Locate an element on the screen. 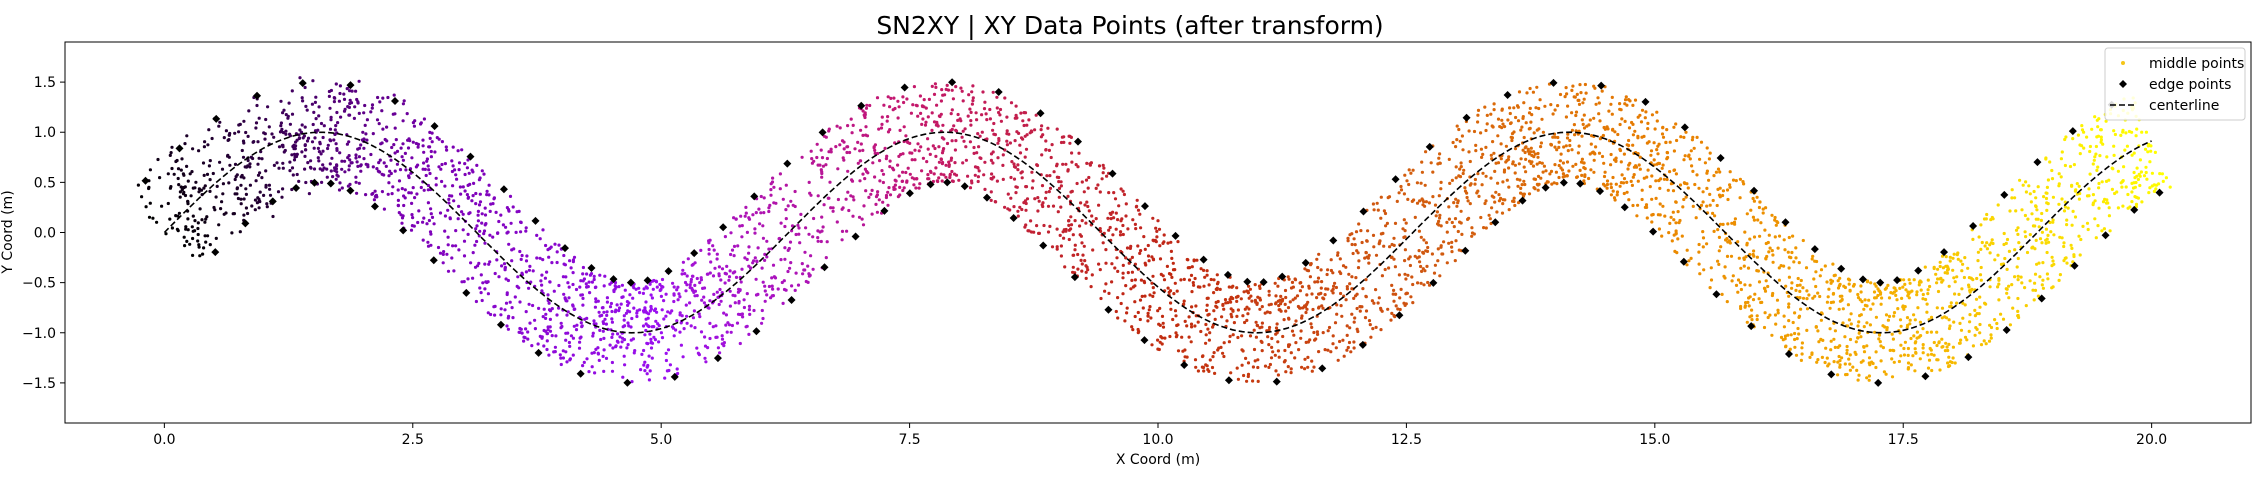 The width and height of the screenshot is (2262, 480). x-tick-label: 7.5 is located at coordinates (909, 440).